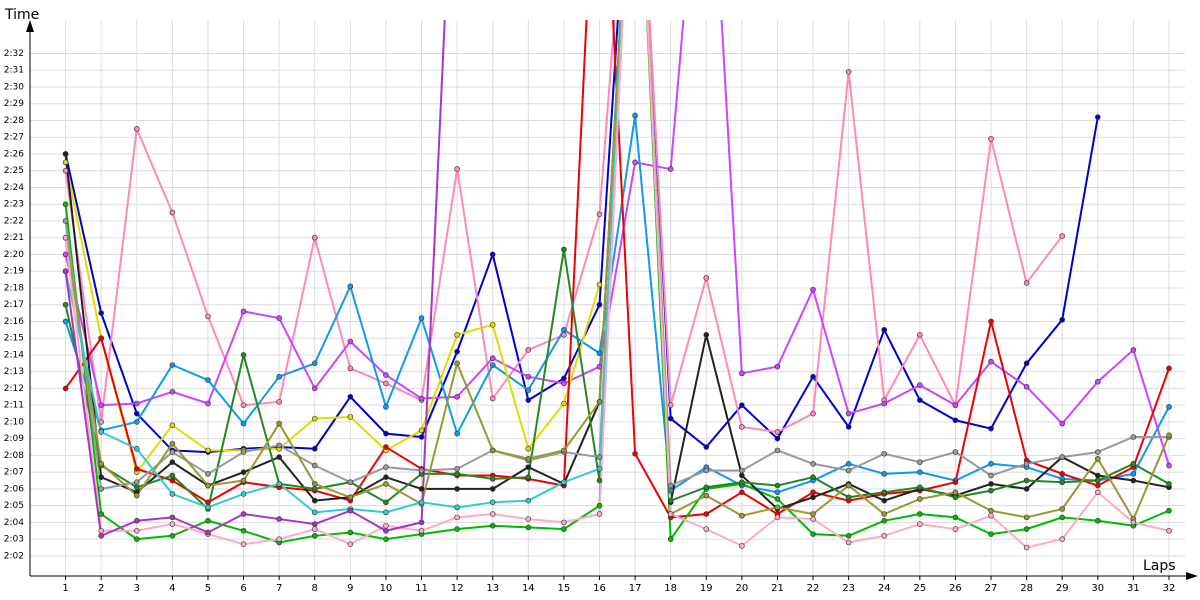  What do you see at coordinates (14, 473) in the screenshot?
I see `y-tick-label: 2:07` at bounding box center [14, 473].